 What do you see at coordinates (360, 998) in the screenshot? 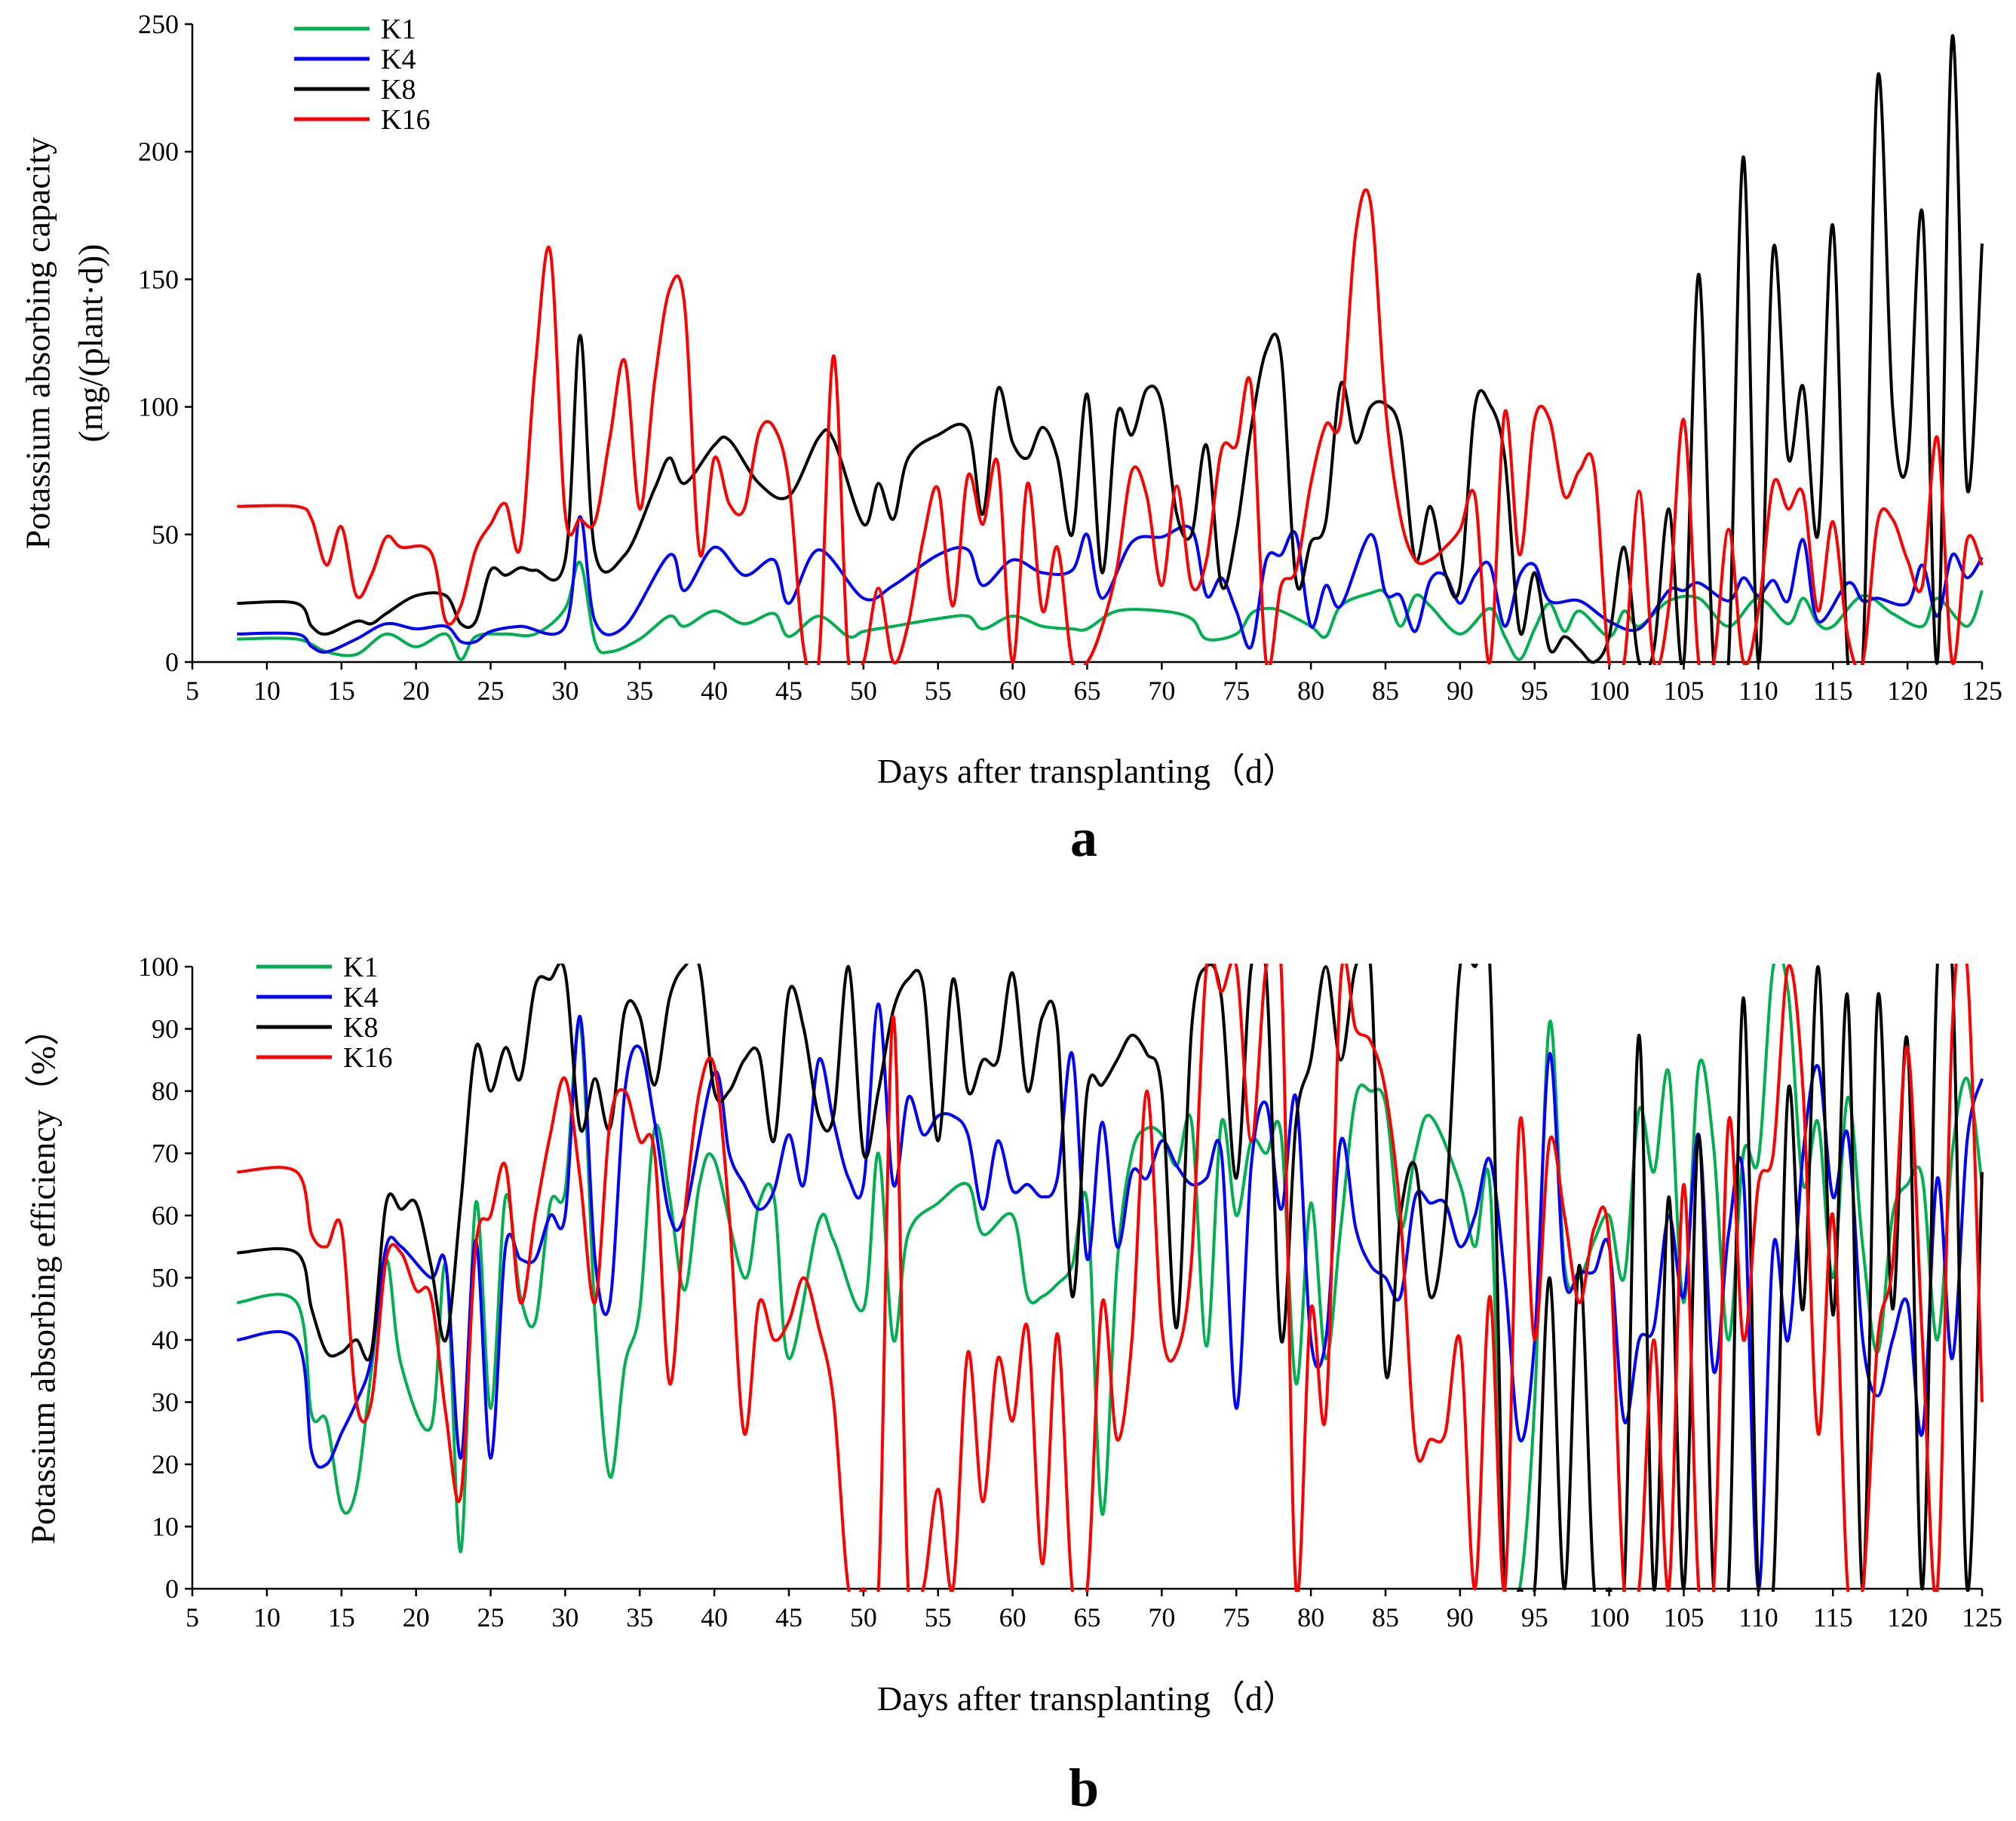
I see `legend-label-b-k4: K4` at bounding box center [360, 998].